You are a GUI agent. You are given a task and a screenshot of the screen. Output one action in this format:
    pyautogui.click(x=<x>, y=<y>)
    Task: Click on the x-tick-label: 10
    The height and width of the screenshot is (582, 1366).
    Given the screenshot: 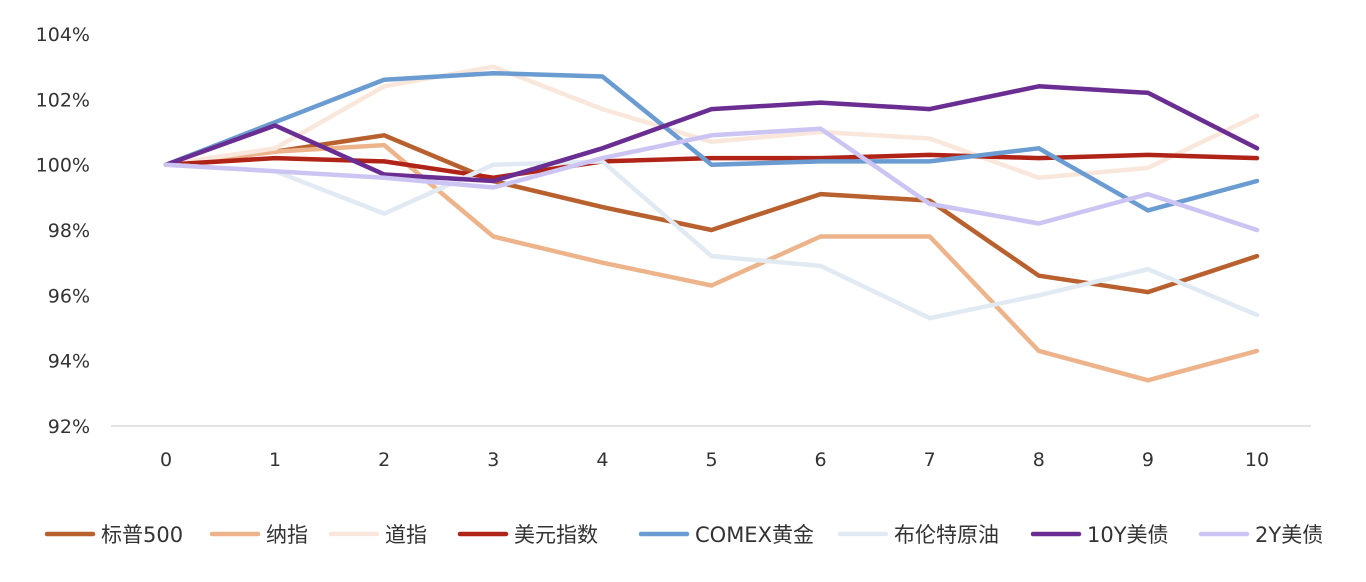 What is the action you would take?
    pyautogui.click(x=1257, y=460)
    